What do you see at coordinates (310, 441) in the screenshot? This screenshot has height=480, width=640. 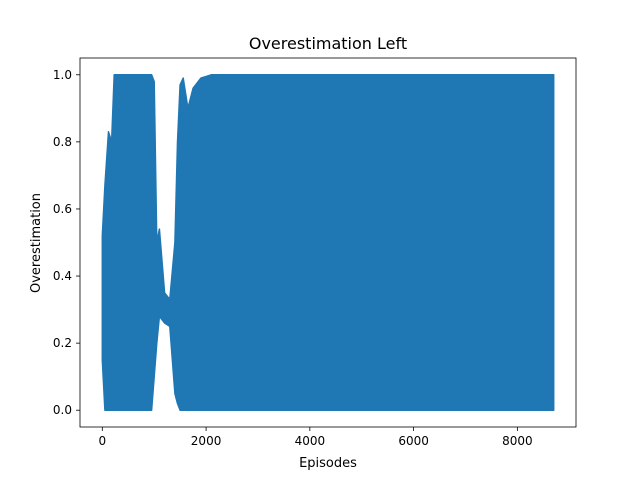 I see `x-tick-label: 4000` at bounding box center [310, 441].